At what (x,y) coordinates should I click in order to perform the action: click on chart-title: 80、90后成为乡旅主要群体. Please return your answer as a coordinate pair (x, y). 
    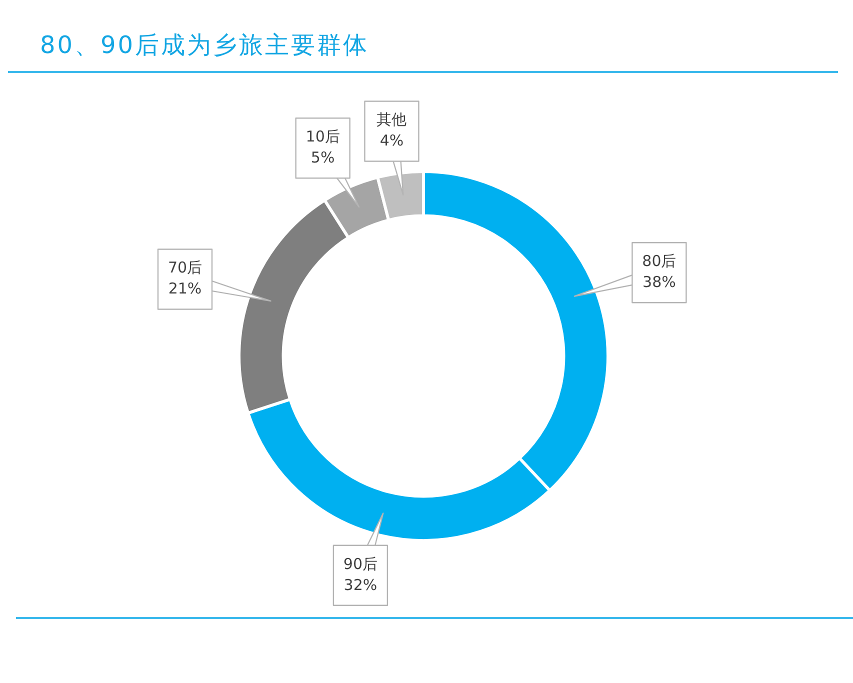
    Looking at the image, I should click on (205, 45).